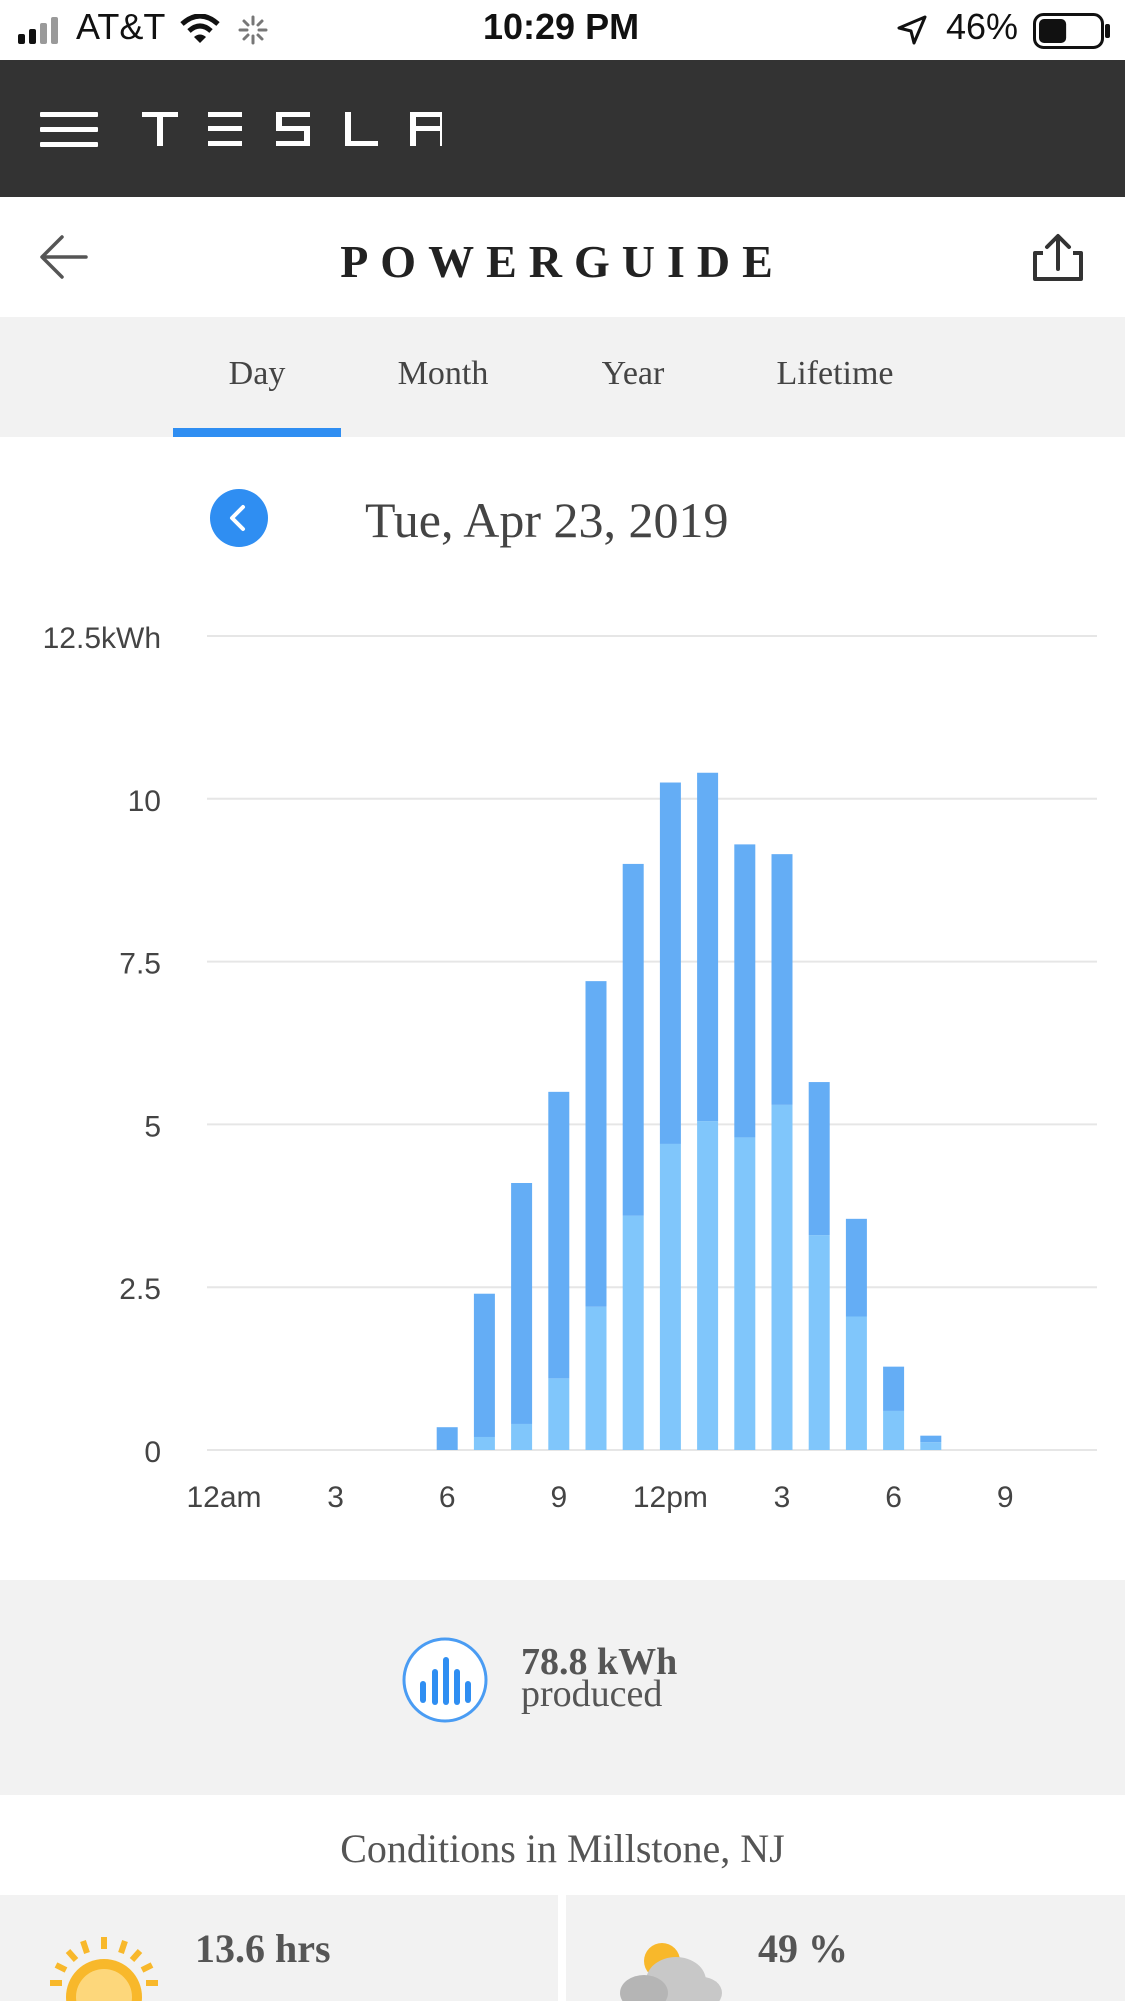  What do you see at coordinates (104, 1969) in the screenshot?
I see `sun-icon` at bounding box center [104, 1969].